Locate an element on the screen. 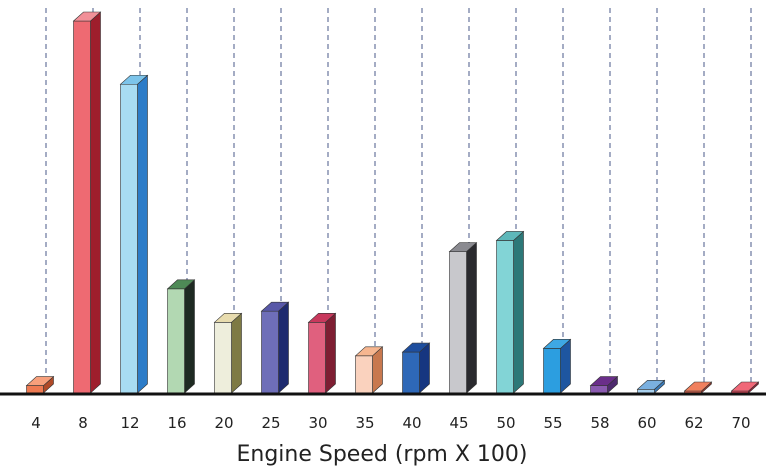  tick-label-58: 58 is located at coordinates (599, 423).